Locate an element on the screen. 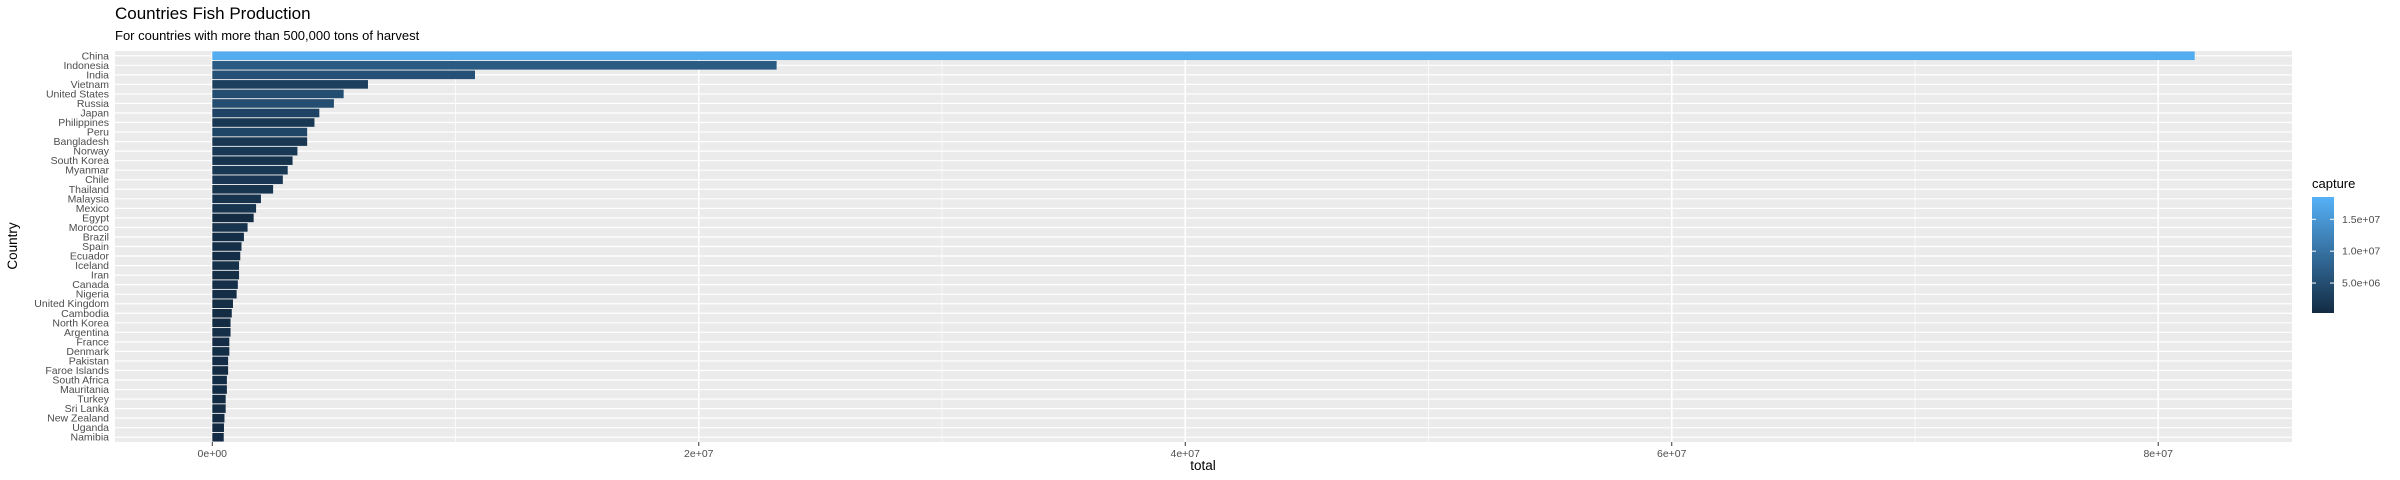  y-tick-label: Myanmar is located at coordinates (87, 171).